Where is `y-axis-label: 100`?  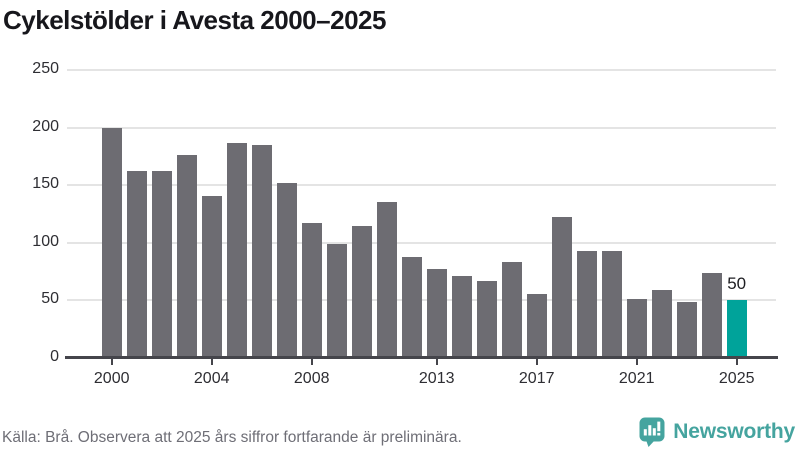 y-axis-label: 100 is located at coordinates (45, 241).